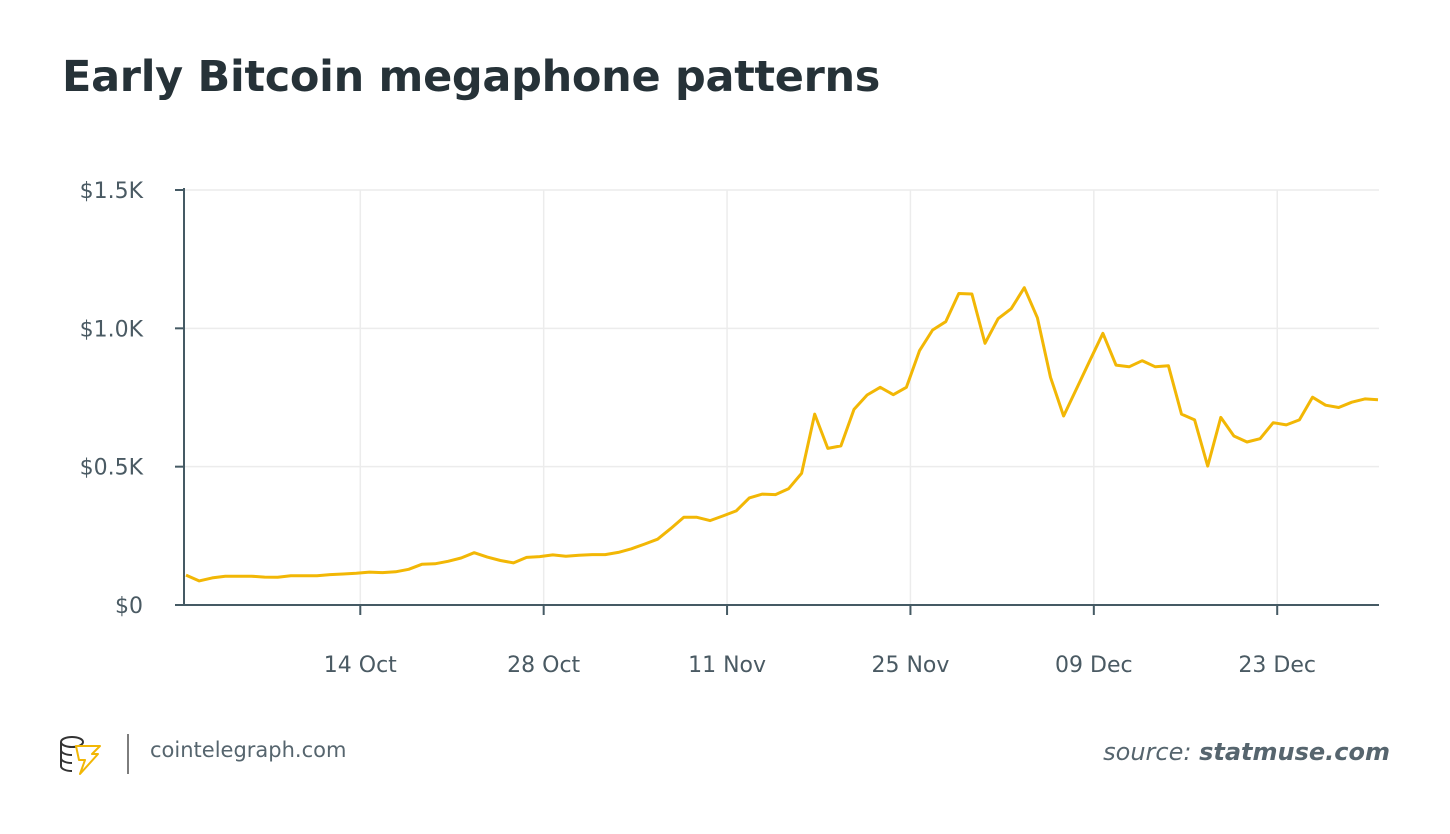 The image size is (1450, 834). I want to click on x-tick-label: 11 Nov, so click(727, 665).